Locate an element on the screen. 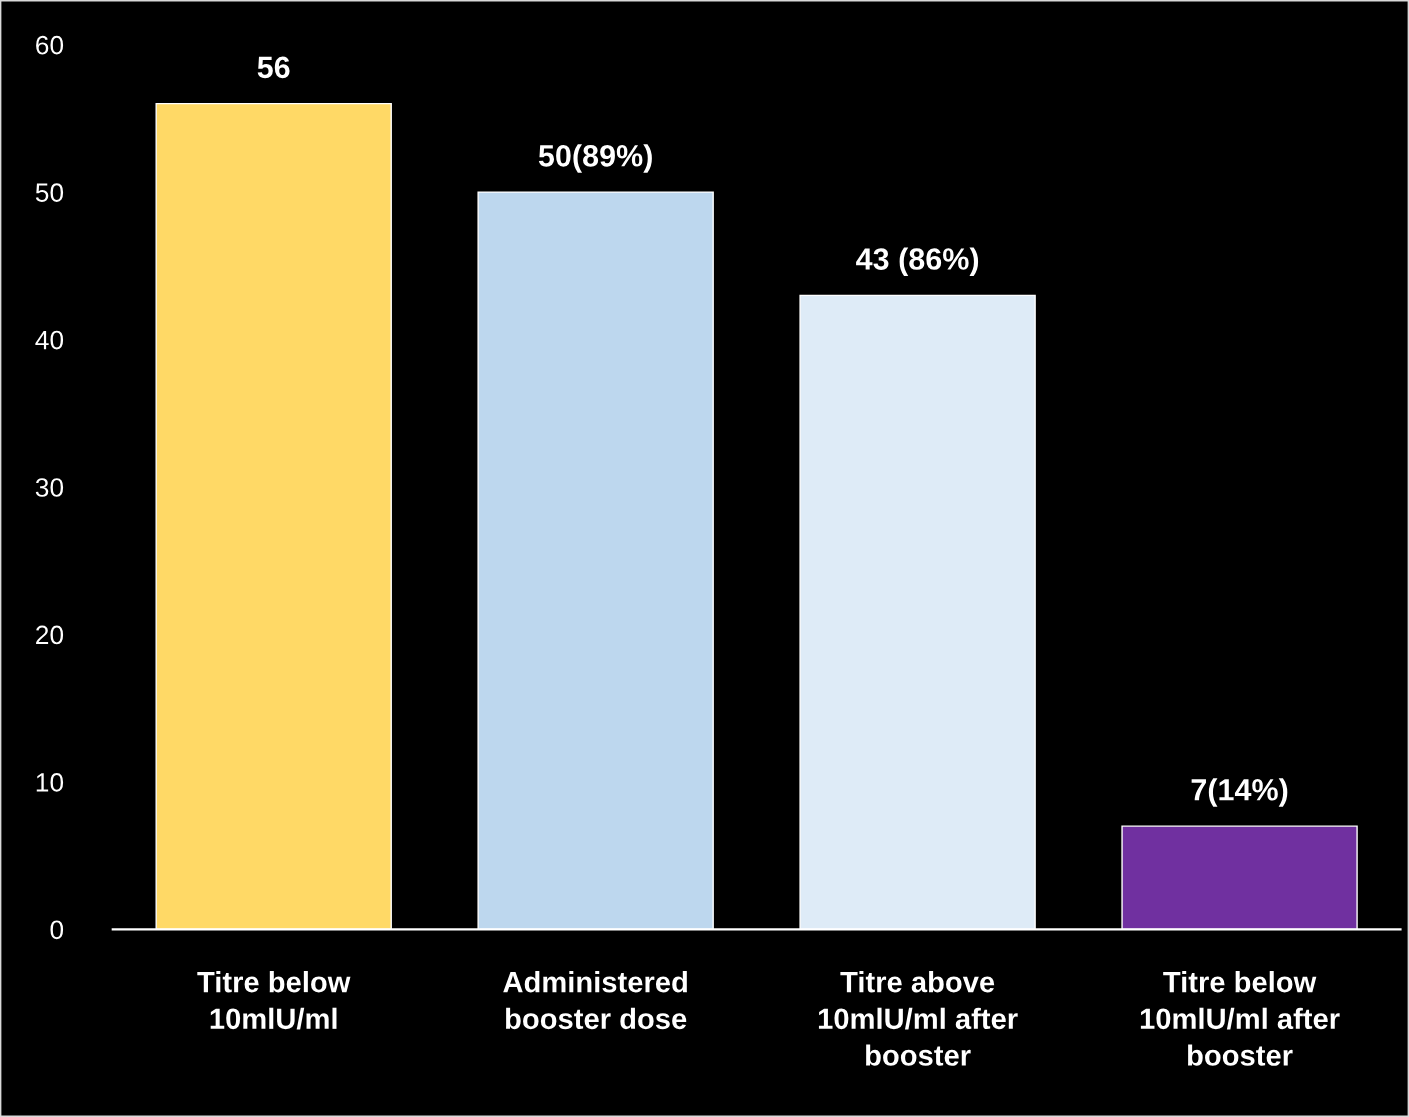 The width and height of the screenshot is (1409, 1117). data-label: 7(14%) is located at coordinates (1239, 792).